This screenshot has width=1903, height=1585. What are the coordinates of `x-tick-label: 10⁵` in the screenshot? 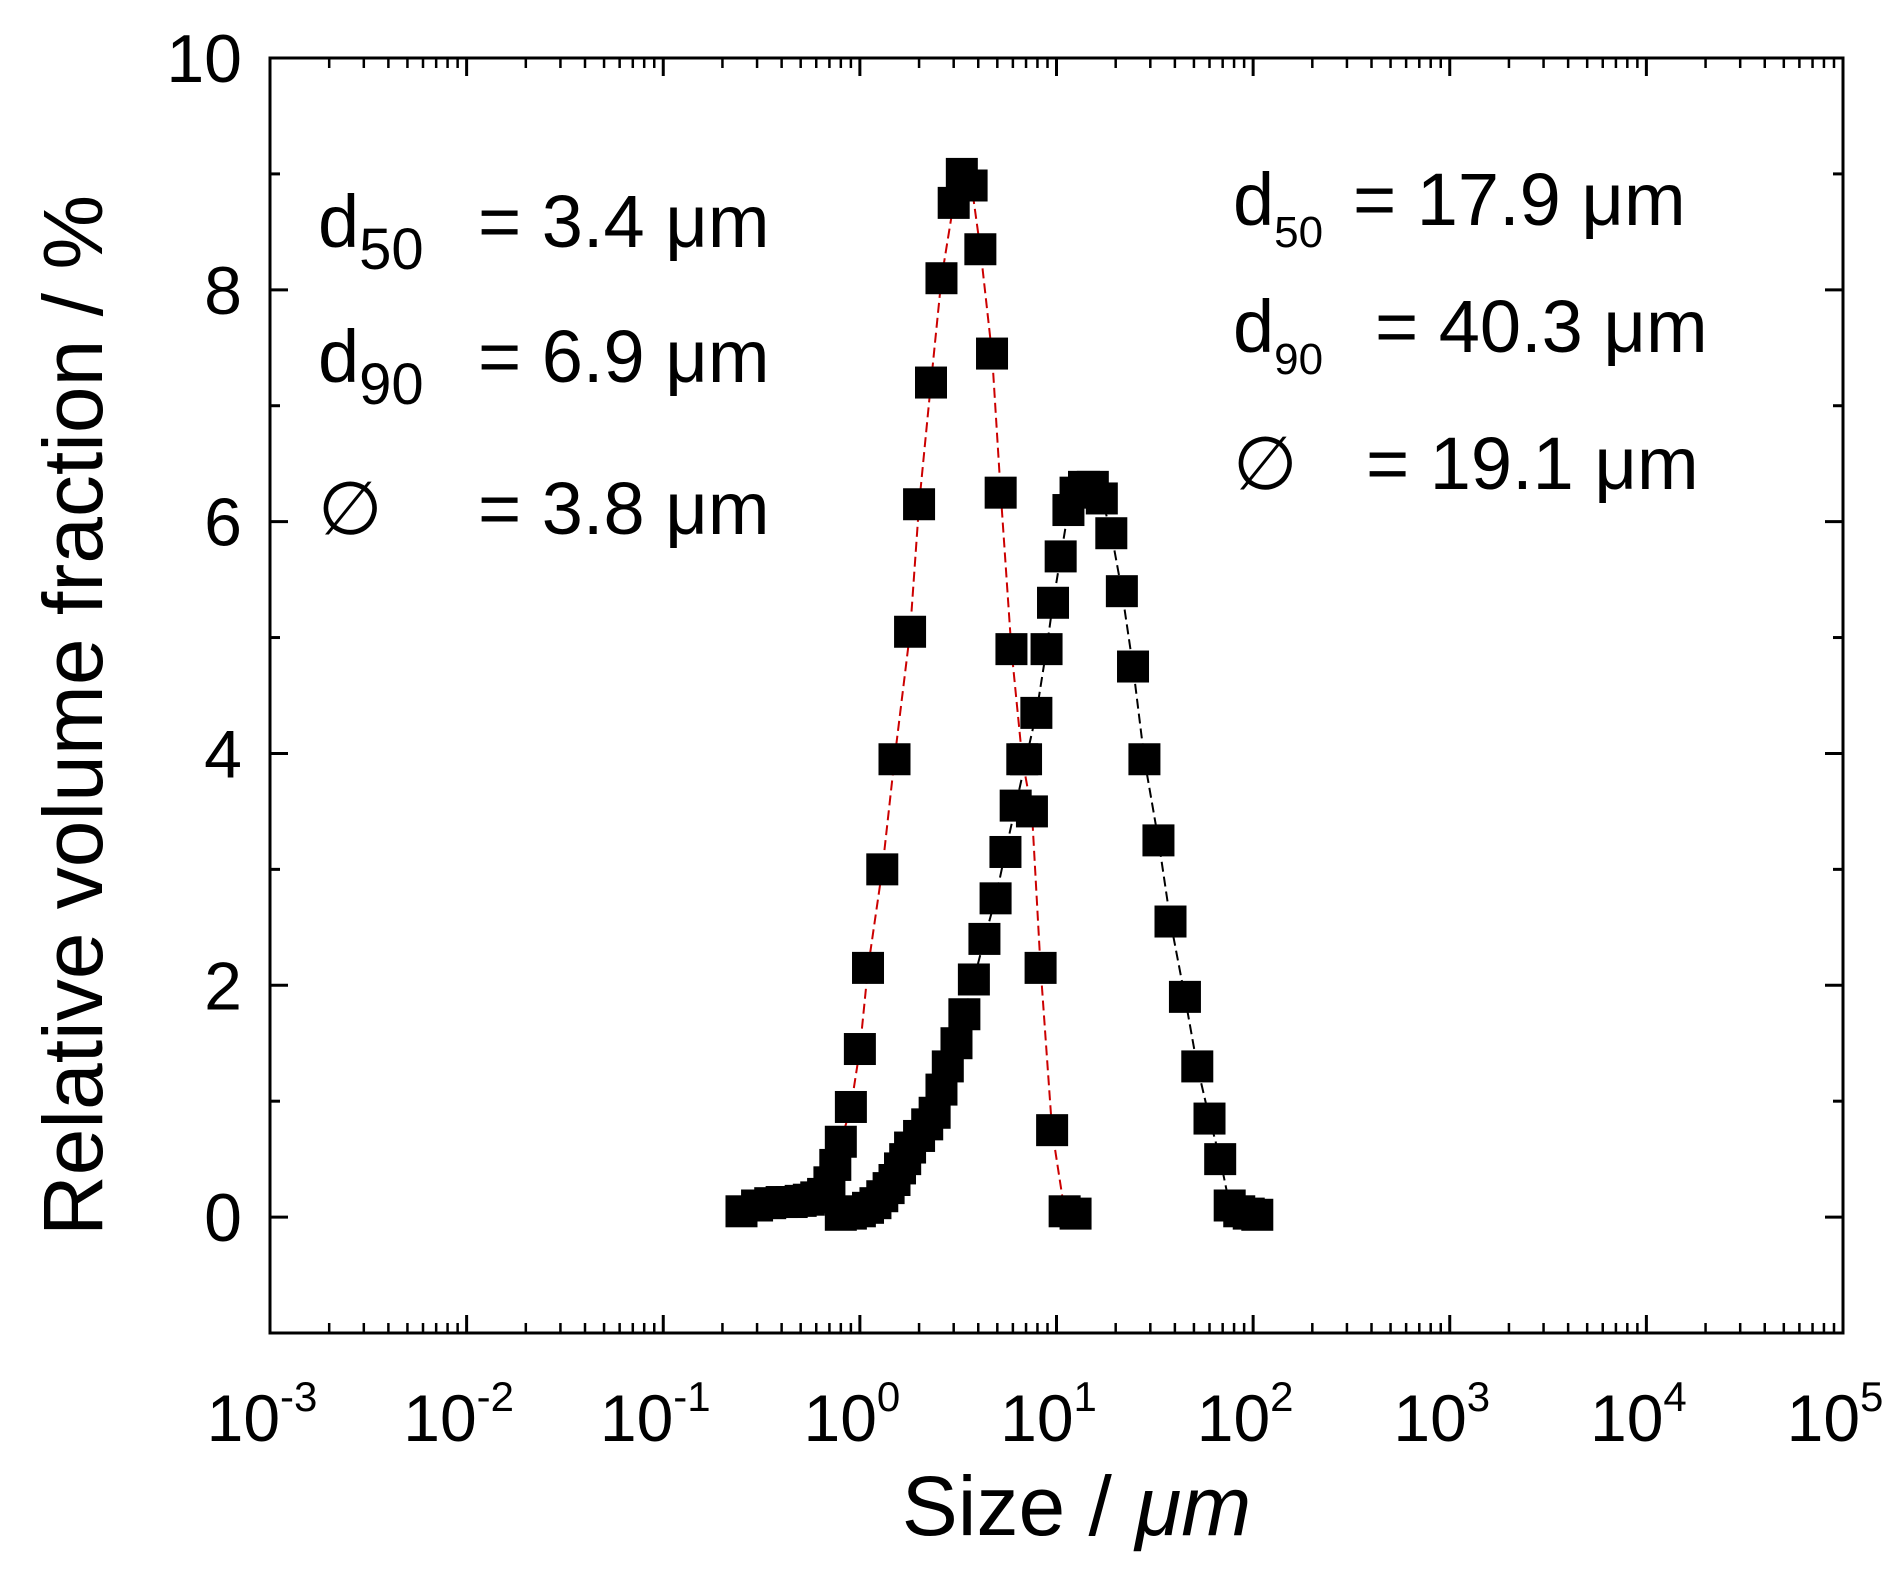 It's located at (1835, 1414).